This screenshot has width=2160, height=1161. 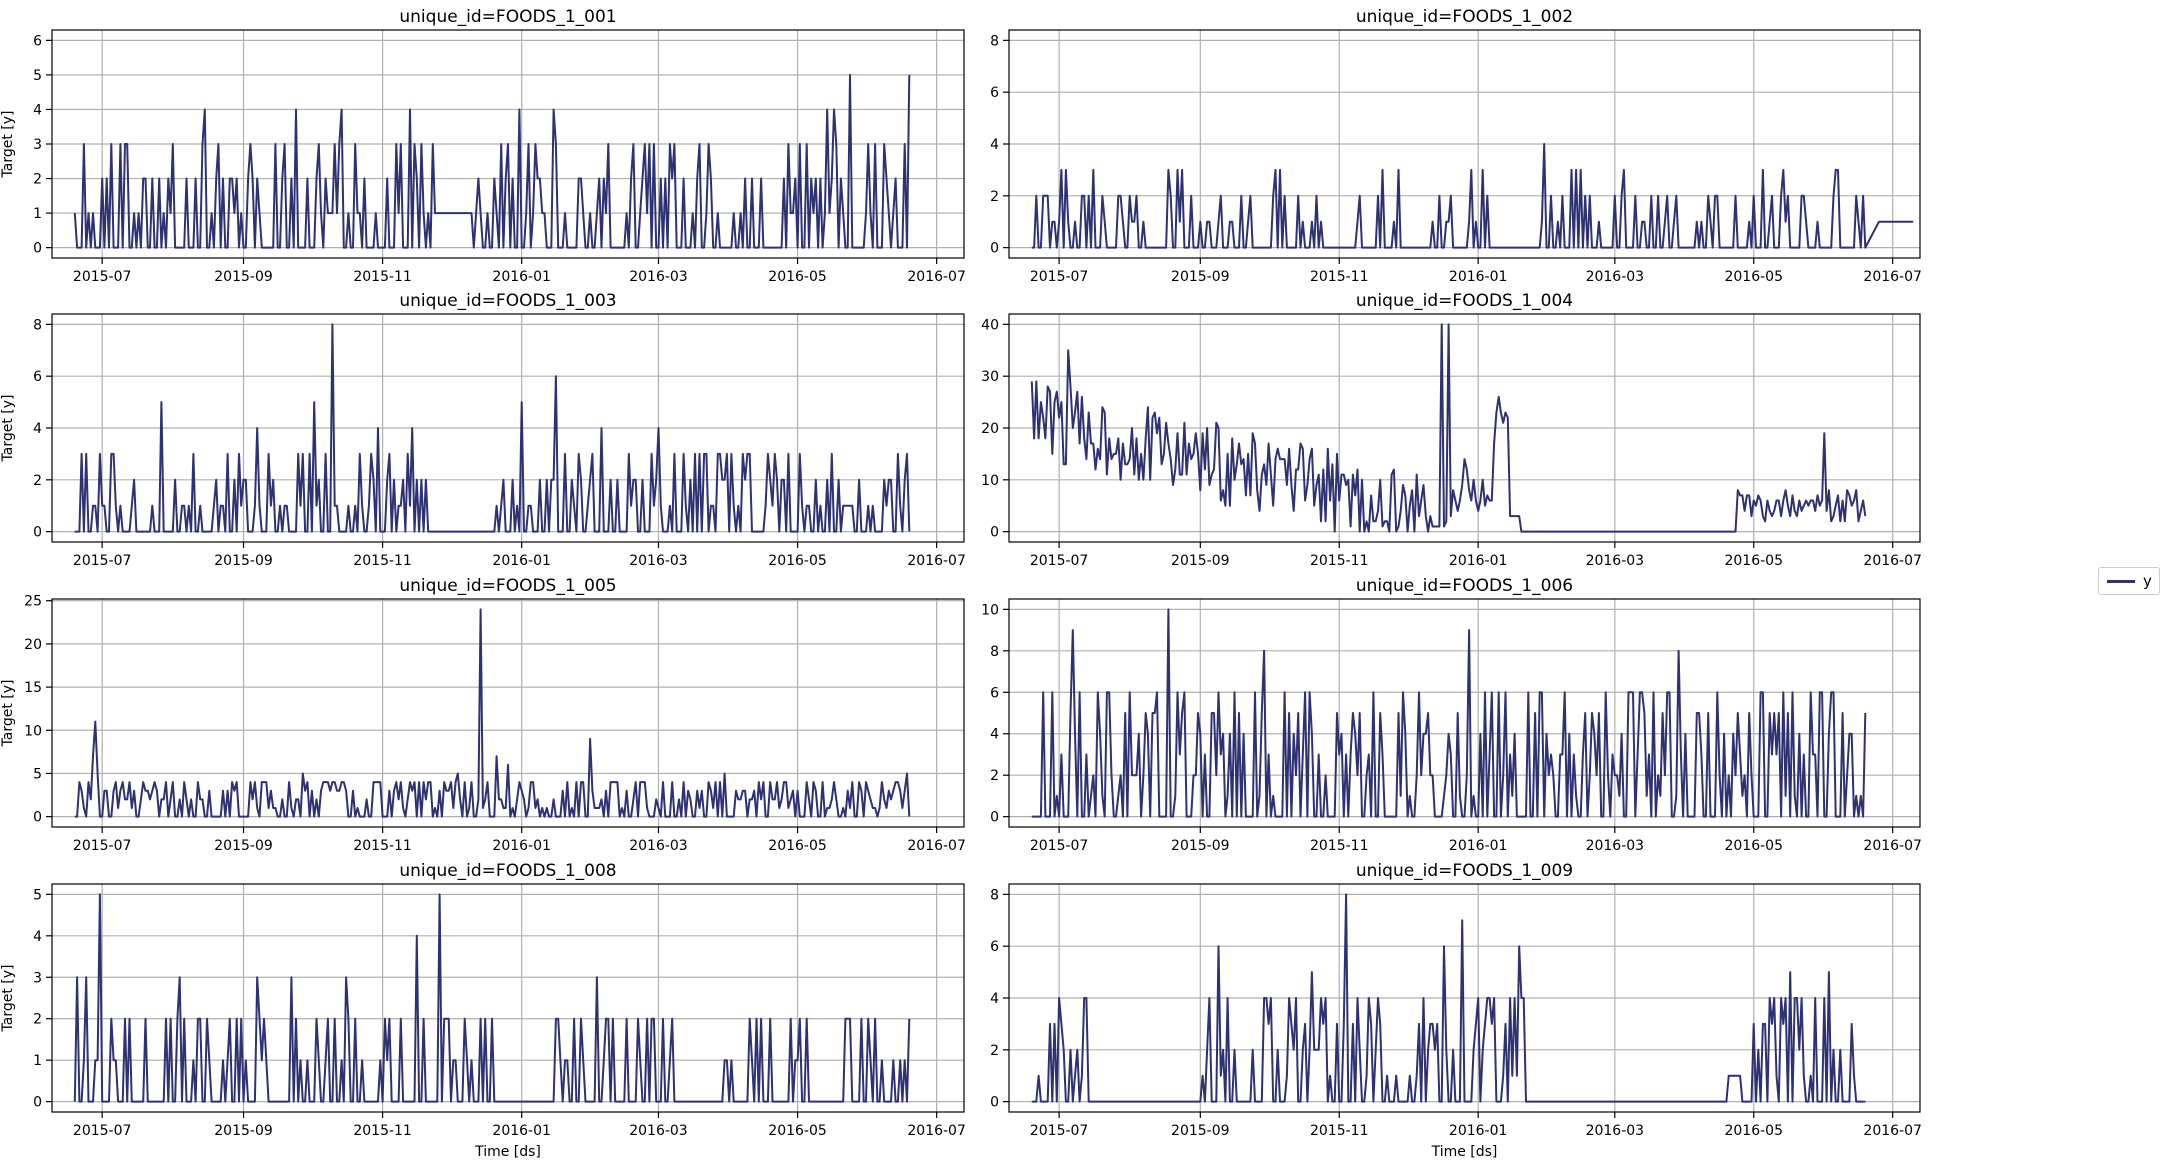 I want to click on subplot-title: unique_id=FOODS_1_009, so click(x=1464, y=871).